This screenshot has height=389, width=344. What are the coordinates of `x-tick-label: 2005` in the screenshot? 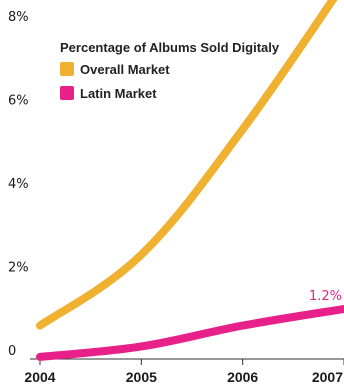 It's located at (141, 377).